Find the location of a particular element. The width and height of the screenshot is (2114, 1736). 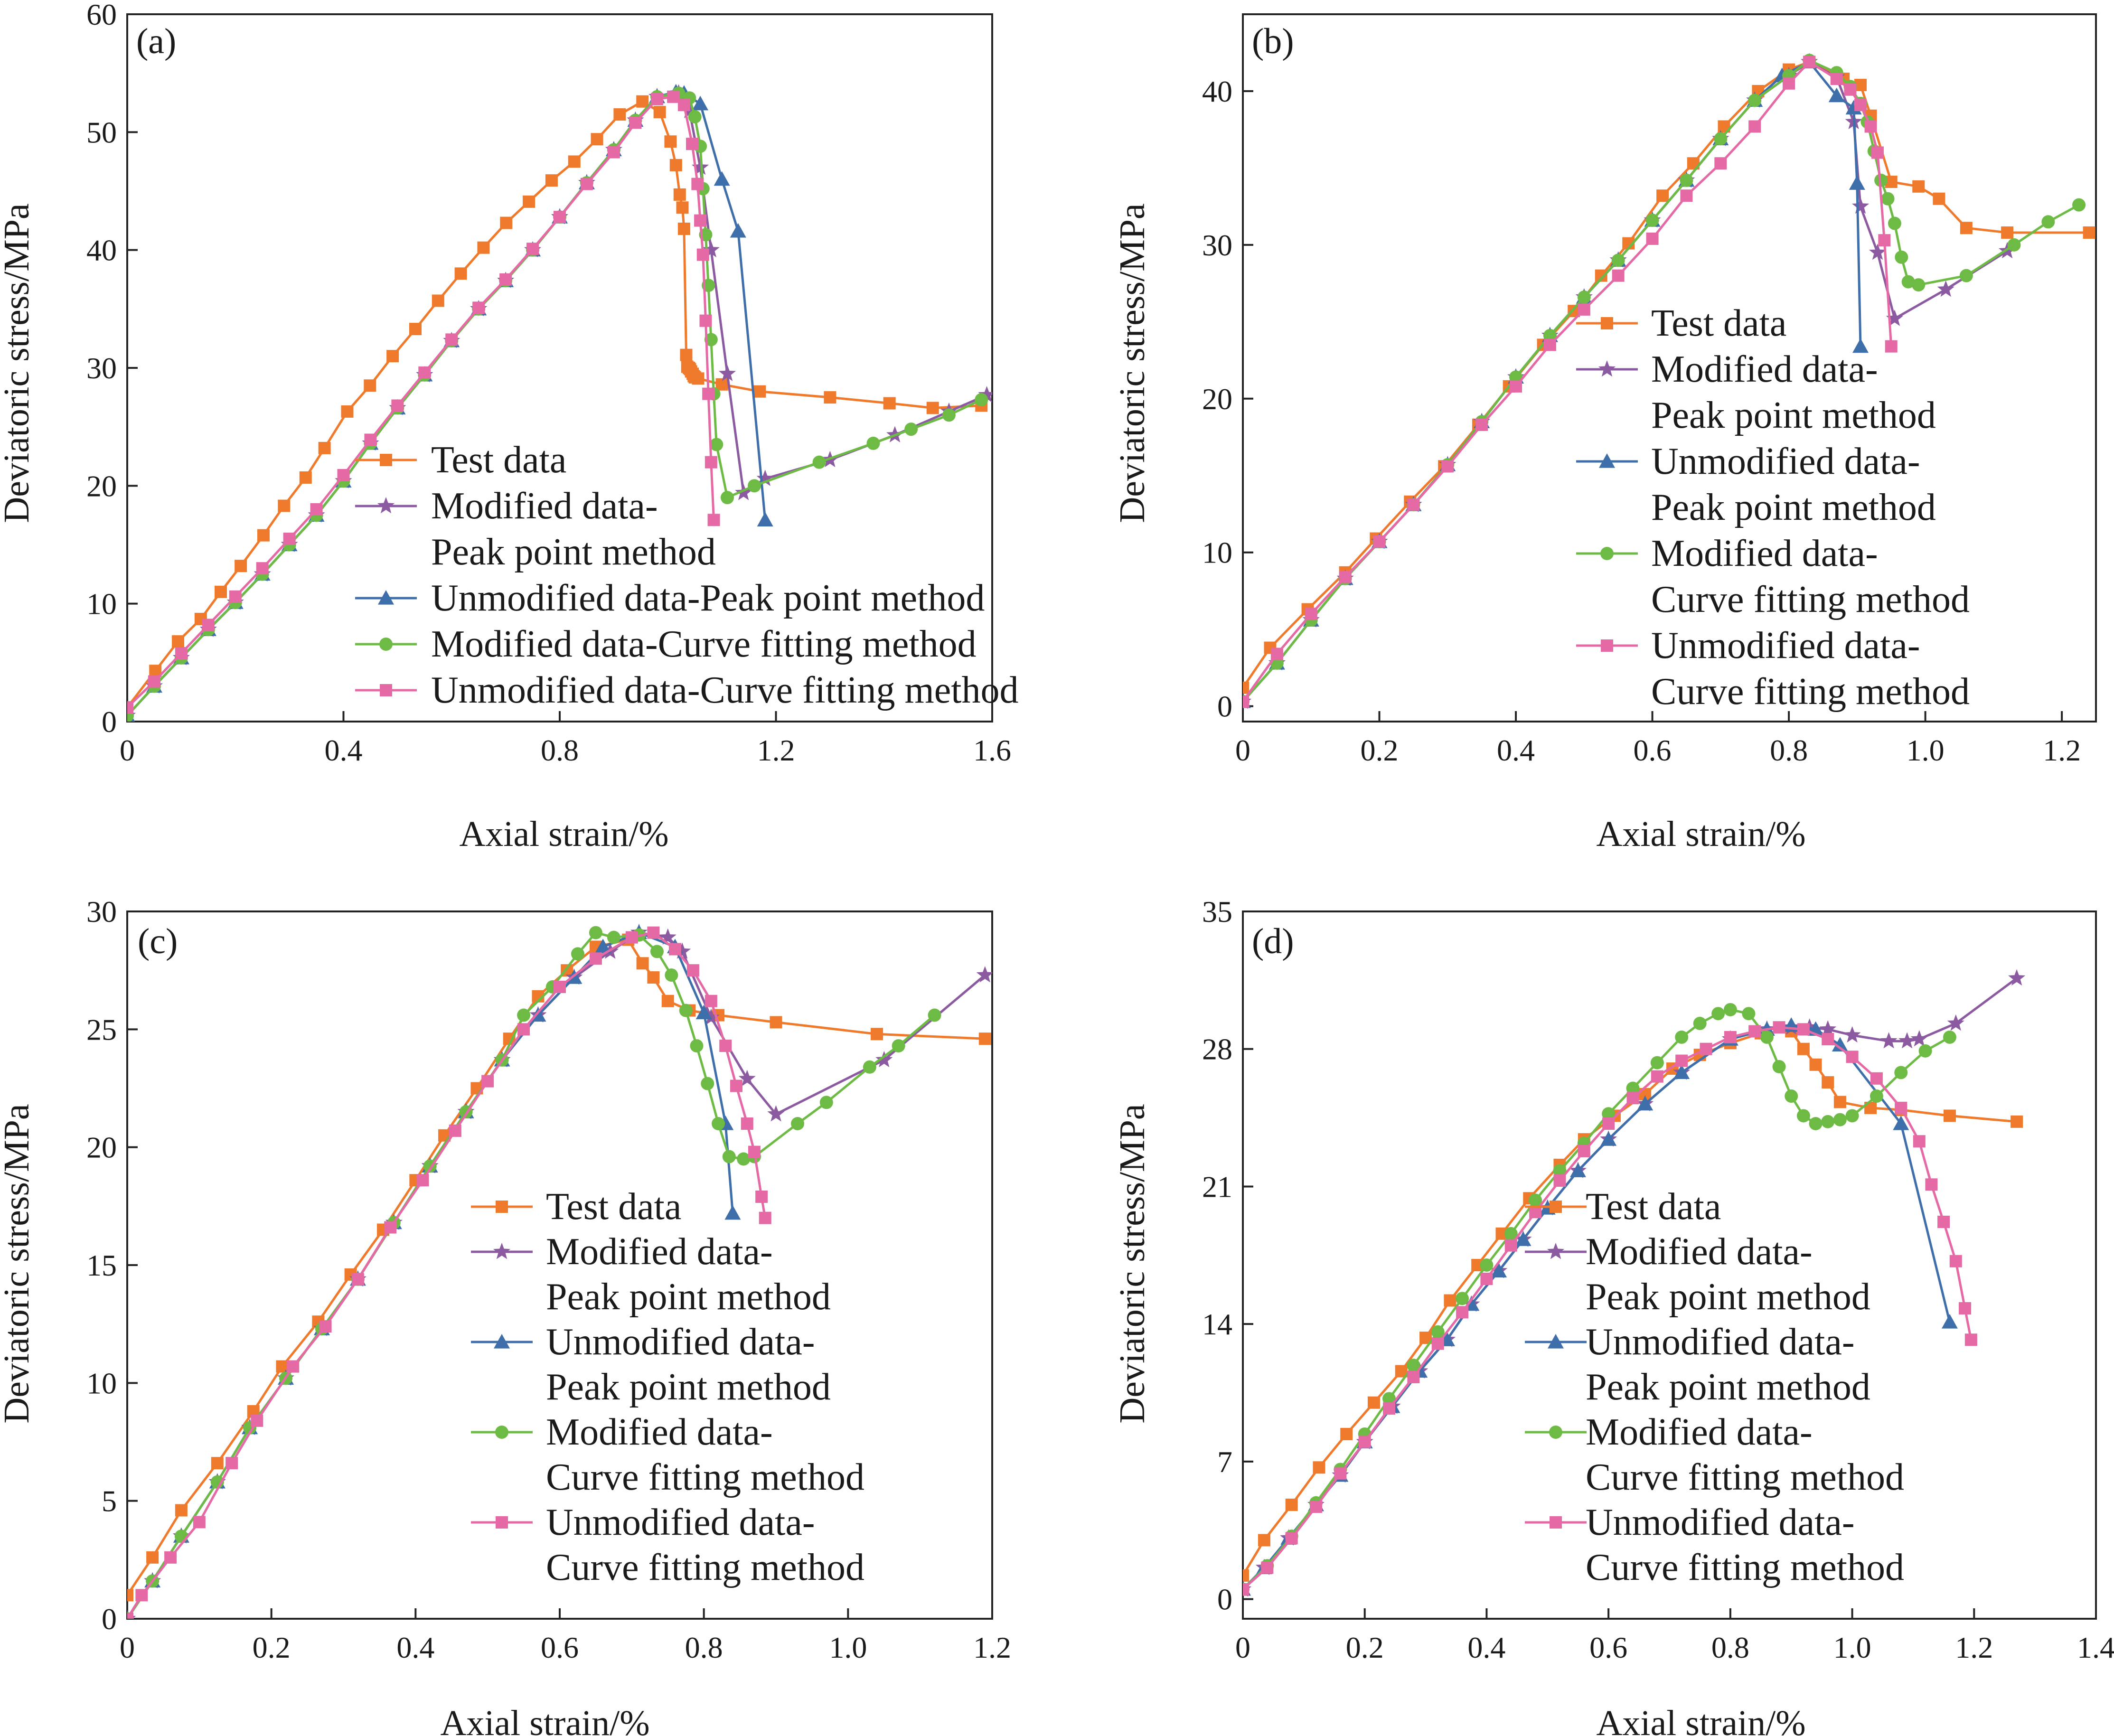

panel-3-x-tick-label: 0.8 is located at coordinates (704, 1647).